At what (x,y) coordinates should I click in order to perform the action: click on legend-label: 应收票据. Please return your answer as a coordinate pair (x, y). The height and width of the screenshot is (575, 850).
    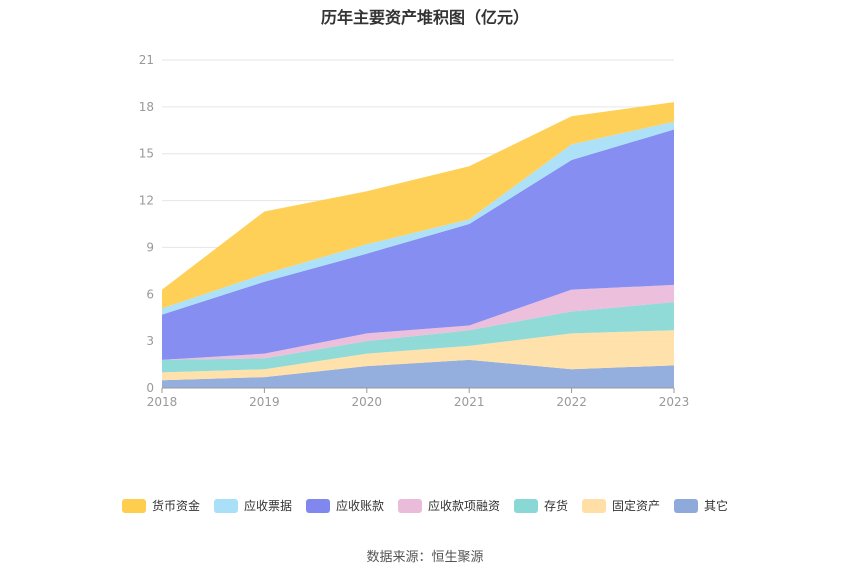
    Looking at the image, I should click on (268, 505).